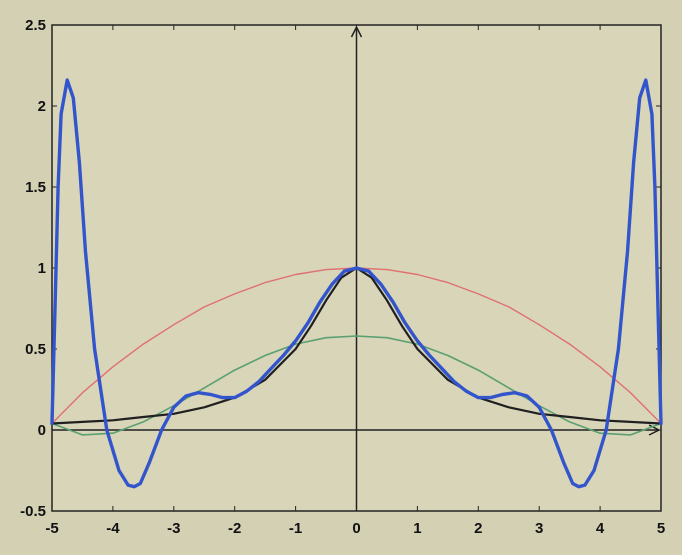 The height and width of the screenshot is (555, 682). I want to click on x-tick-label: 5, so click(661, 528).